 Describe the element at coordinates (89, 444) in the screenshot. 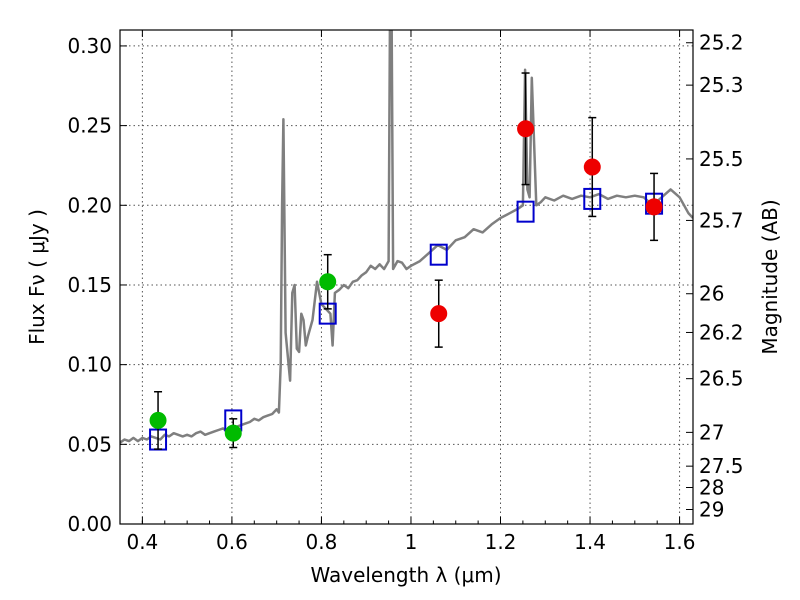

I see `y-tick-label: 0.05` at that location.